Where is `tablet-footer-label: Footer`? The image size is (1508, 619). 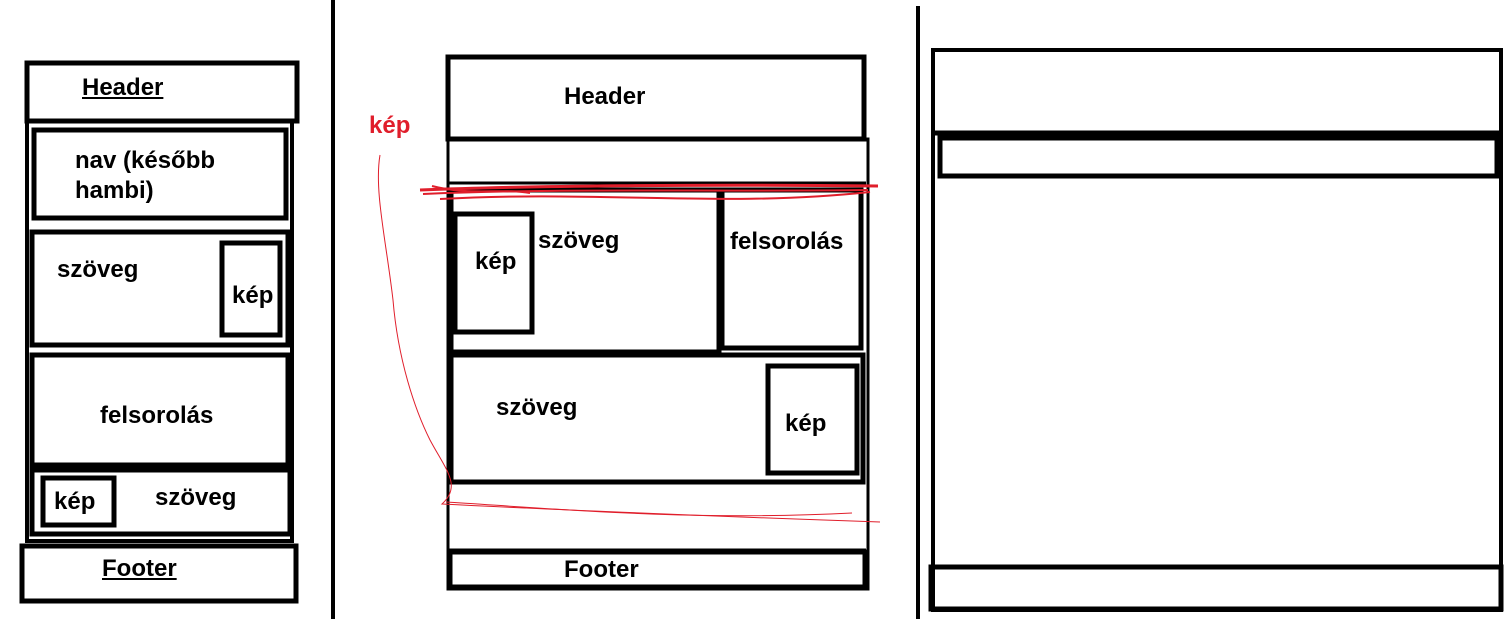 tablet-footer-label: Footer is located at coordinates (601, 569).